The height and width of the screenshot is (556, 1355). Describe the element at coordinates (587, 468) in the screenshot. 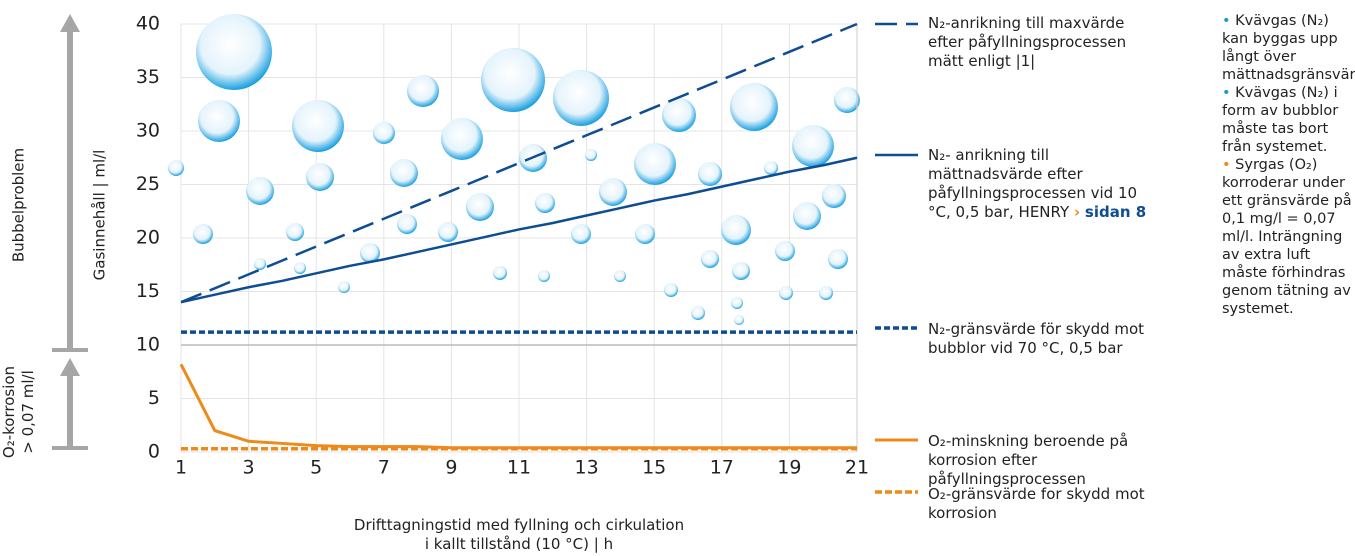

I see `x-tick-label: 13` at that location.